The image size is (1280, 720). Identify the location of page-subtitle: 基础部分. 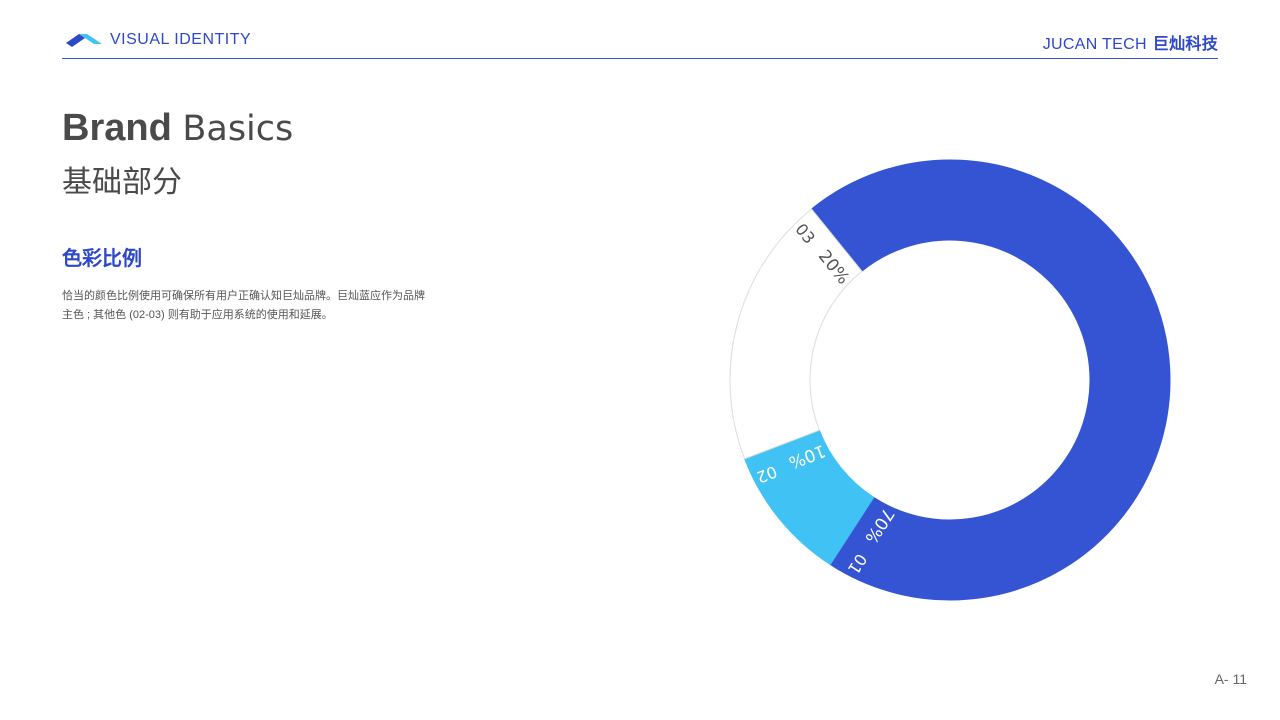
(122, 182).